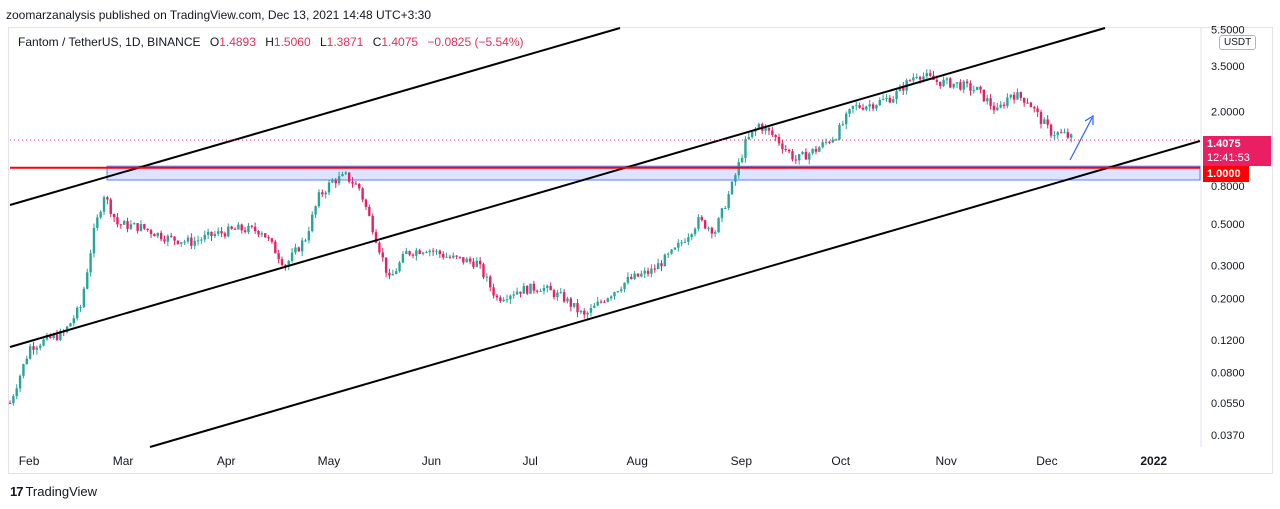 The height and width of the screenshot is (509, 1280). What do you see at coordinates (593, 461) in the screenshot?
I see `time-axis: Feb Mar Apr May Jun Jul Aug Sep Oct Nov Dec 2022` at bounding box center [593, 461].